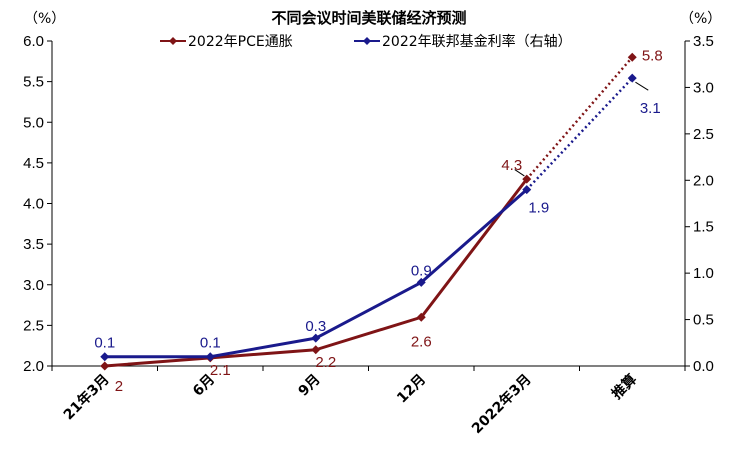  I want to click on data-label: 2, so click(119, 386).